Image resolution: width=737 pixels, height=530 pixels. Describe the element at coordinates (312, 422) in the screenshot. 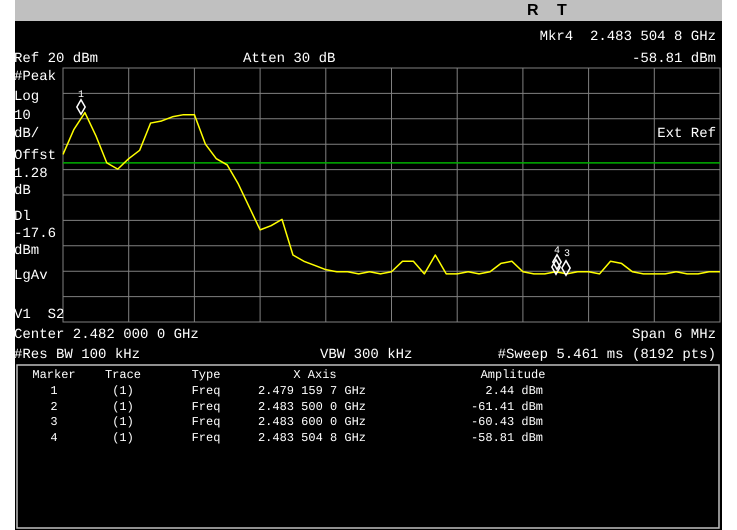

I see `text: 2.483 600 0 GHz` at that location.